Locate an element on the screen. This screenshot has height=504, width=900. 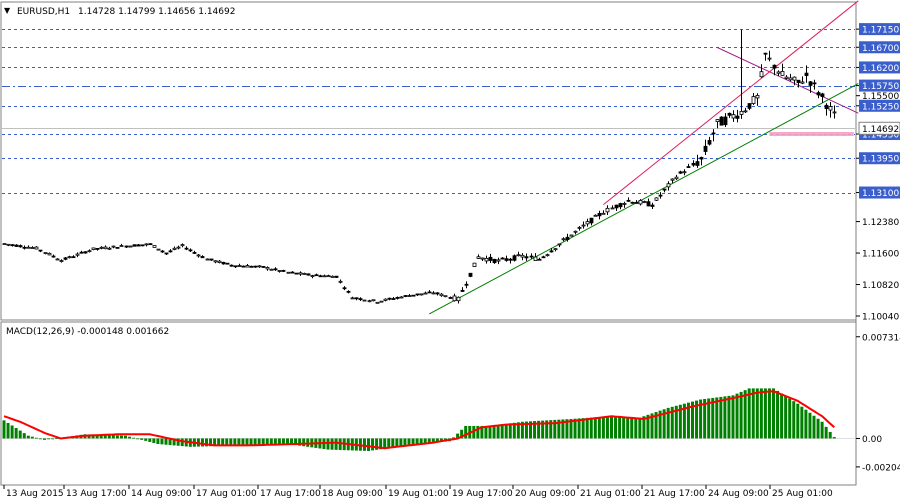
trendline-red-rising is located at coordinates (731, 103).